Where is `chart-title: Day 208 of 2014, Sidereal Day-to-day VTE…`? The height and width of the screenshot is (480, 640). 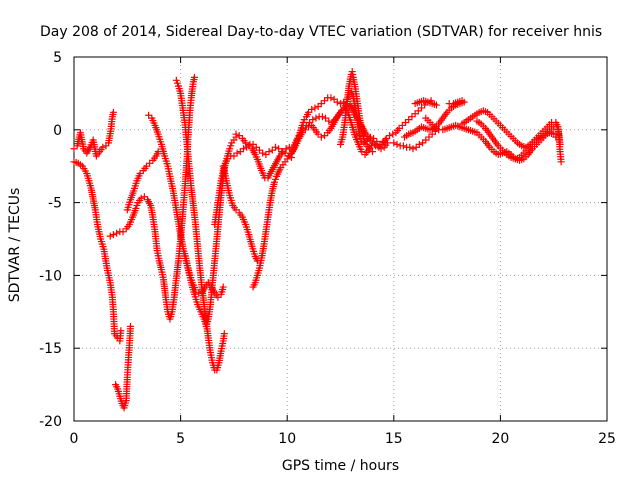 chart-title: Day 208 of 2014, Sidereal Day-to-day VTE… is located at coordinates (321, 32).